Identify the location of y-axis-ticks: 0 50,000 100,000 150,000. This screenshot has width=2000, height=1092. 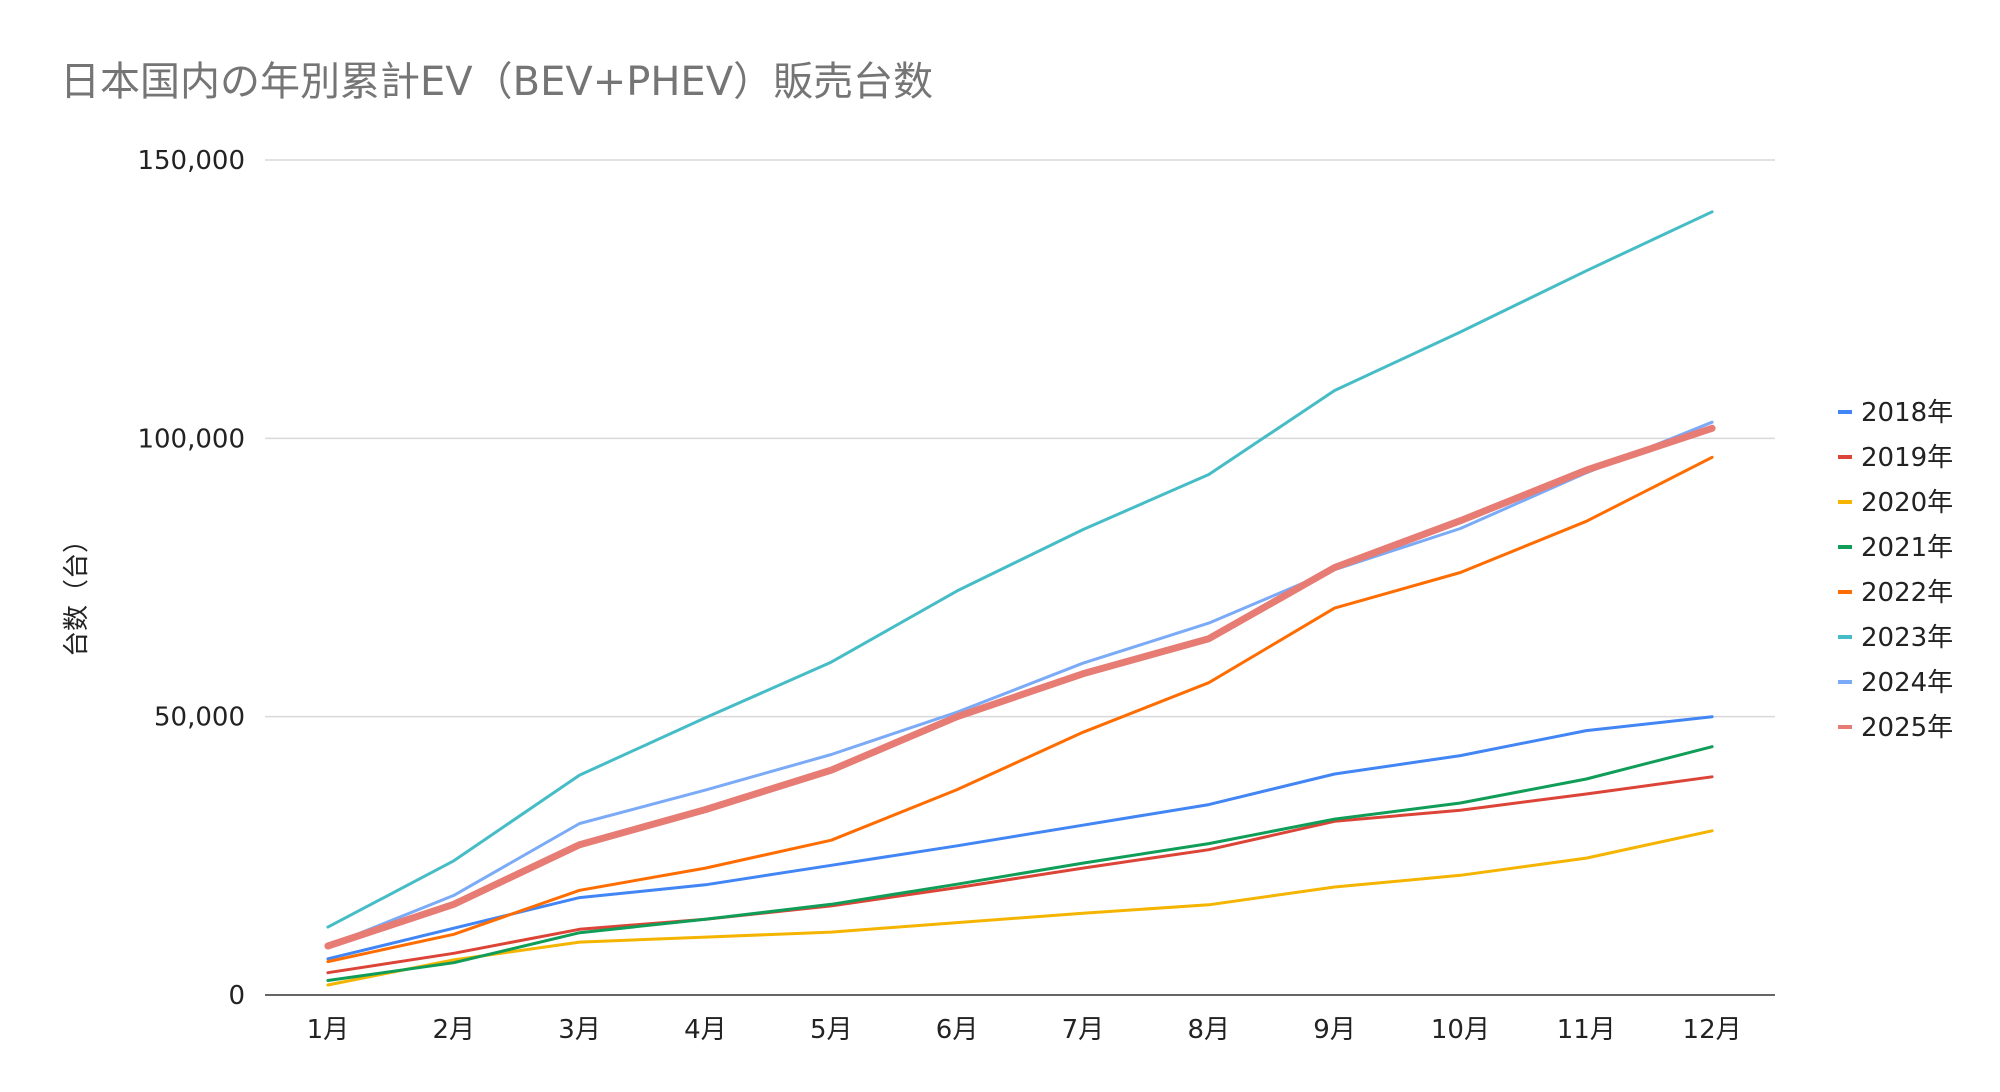
(191, 578).